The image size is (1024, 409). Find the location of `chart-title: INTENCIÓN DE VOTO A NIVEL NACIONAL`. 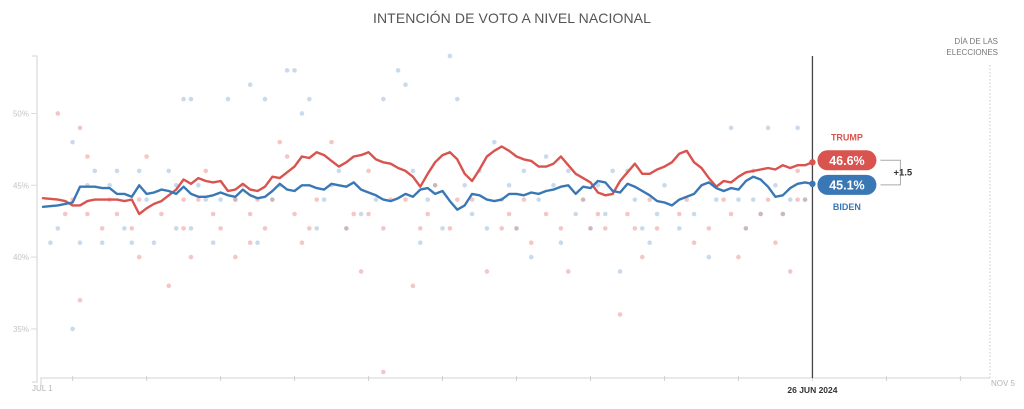

chart-title: INTENCIÓN DE VOTO A NIVEL NACIONAL is located at coordinates (512, 18).